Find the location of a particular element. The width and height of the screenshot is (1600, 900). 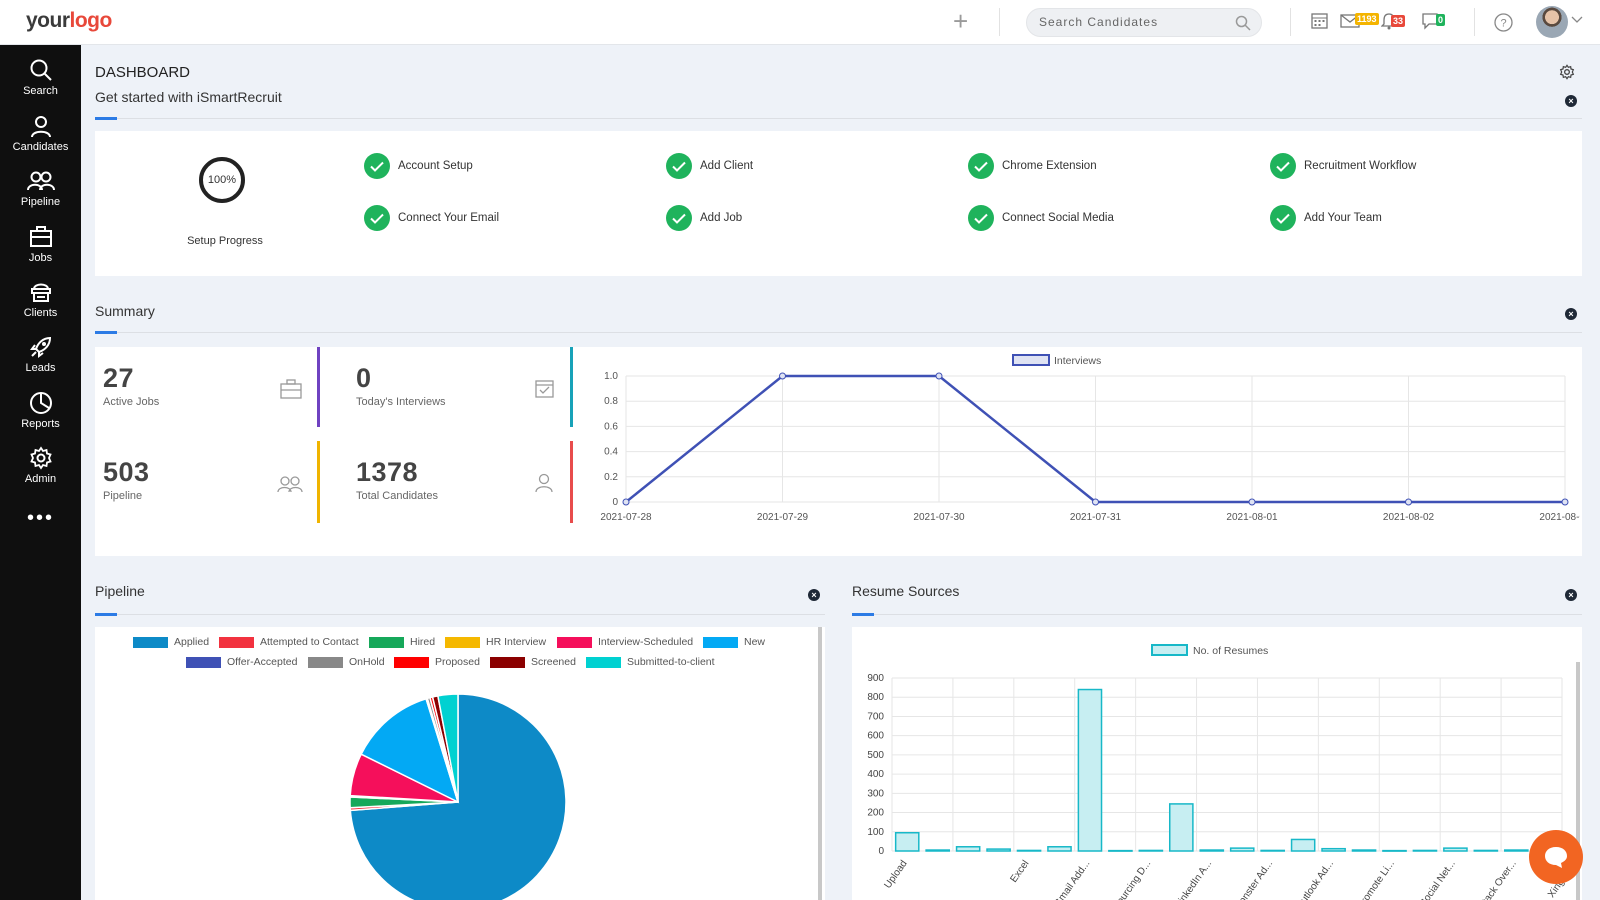

logo: yourlogo is located at coordinates (69, 20).